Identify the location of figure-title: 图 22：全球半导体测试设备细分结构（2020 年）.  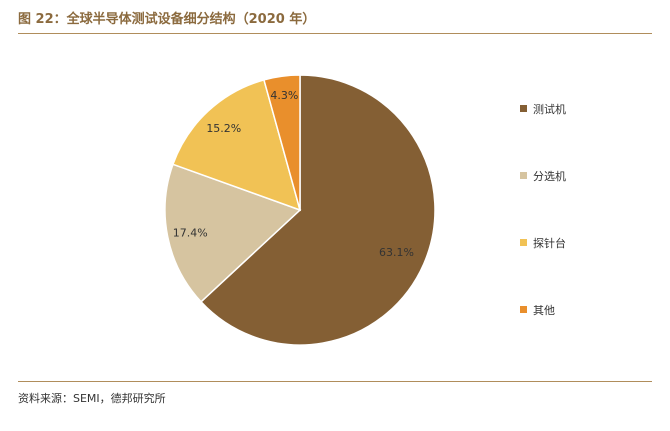
(167, 19).